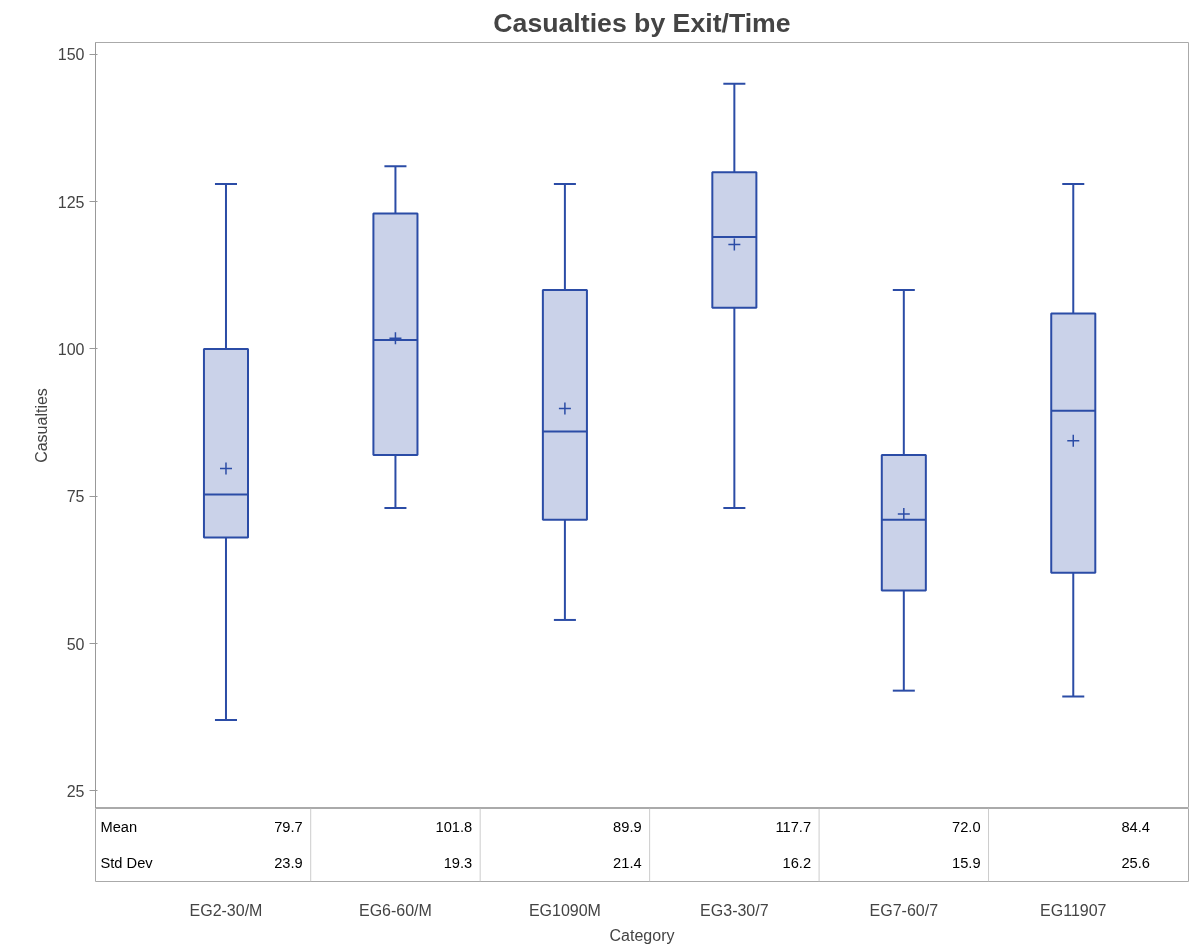  I want to click on x-tick-label: EG3-30/7, so click(734, 910).